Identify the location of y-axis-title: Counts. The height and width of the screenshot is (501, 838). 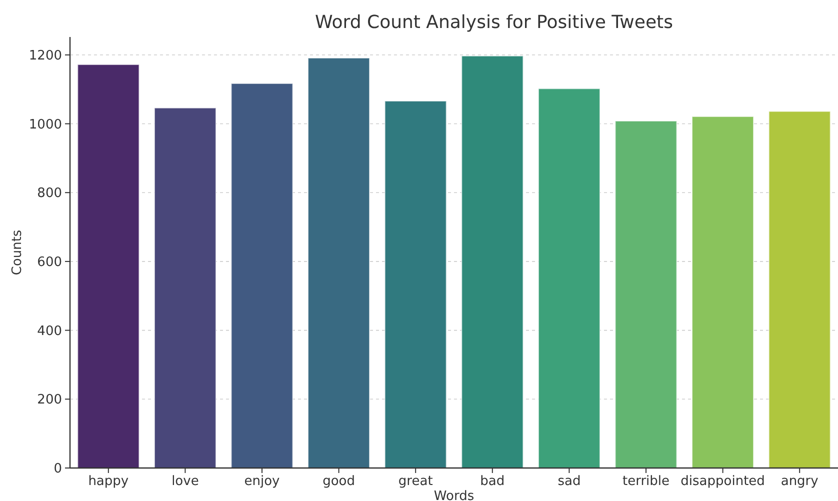
(17, 253).